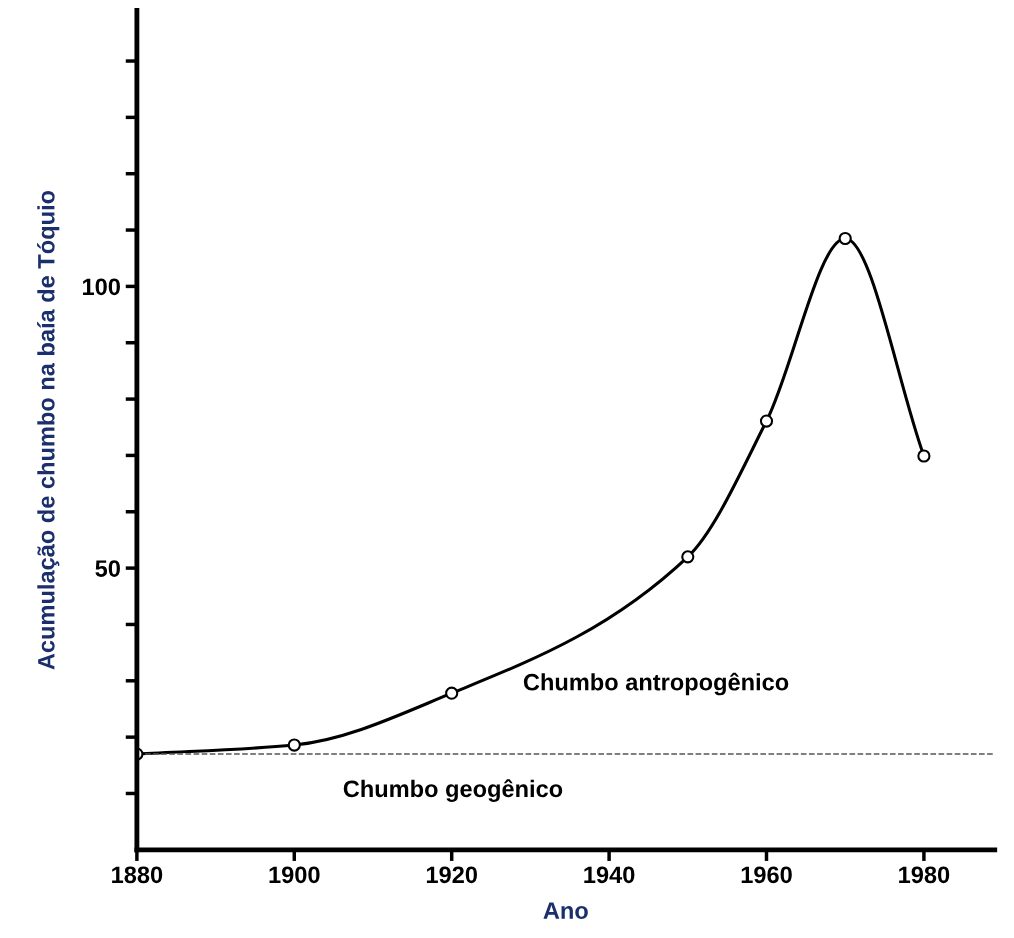  What do you see at coordinates (451, 875) in the screenshot?
I see `x-tick-label: 1920` at bounding box center [451, 875].